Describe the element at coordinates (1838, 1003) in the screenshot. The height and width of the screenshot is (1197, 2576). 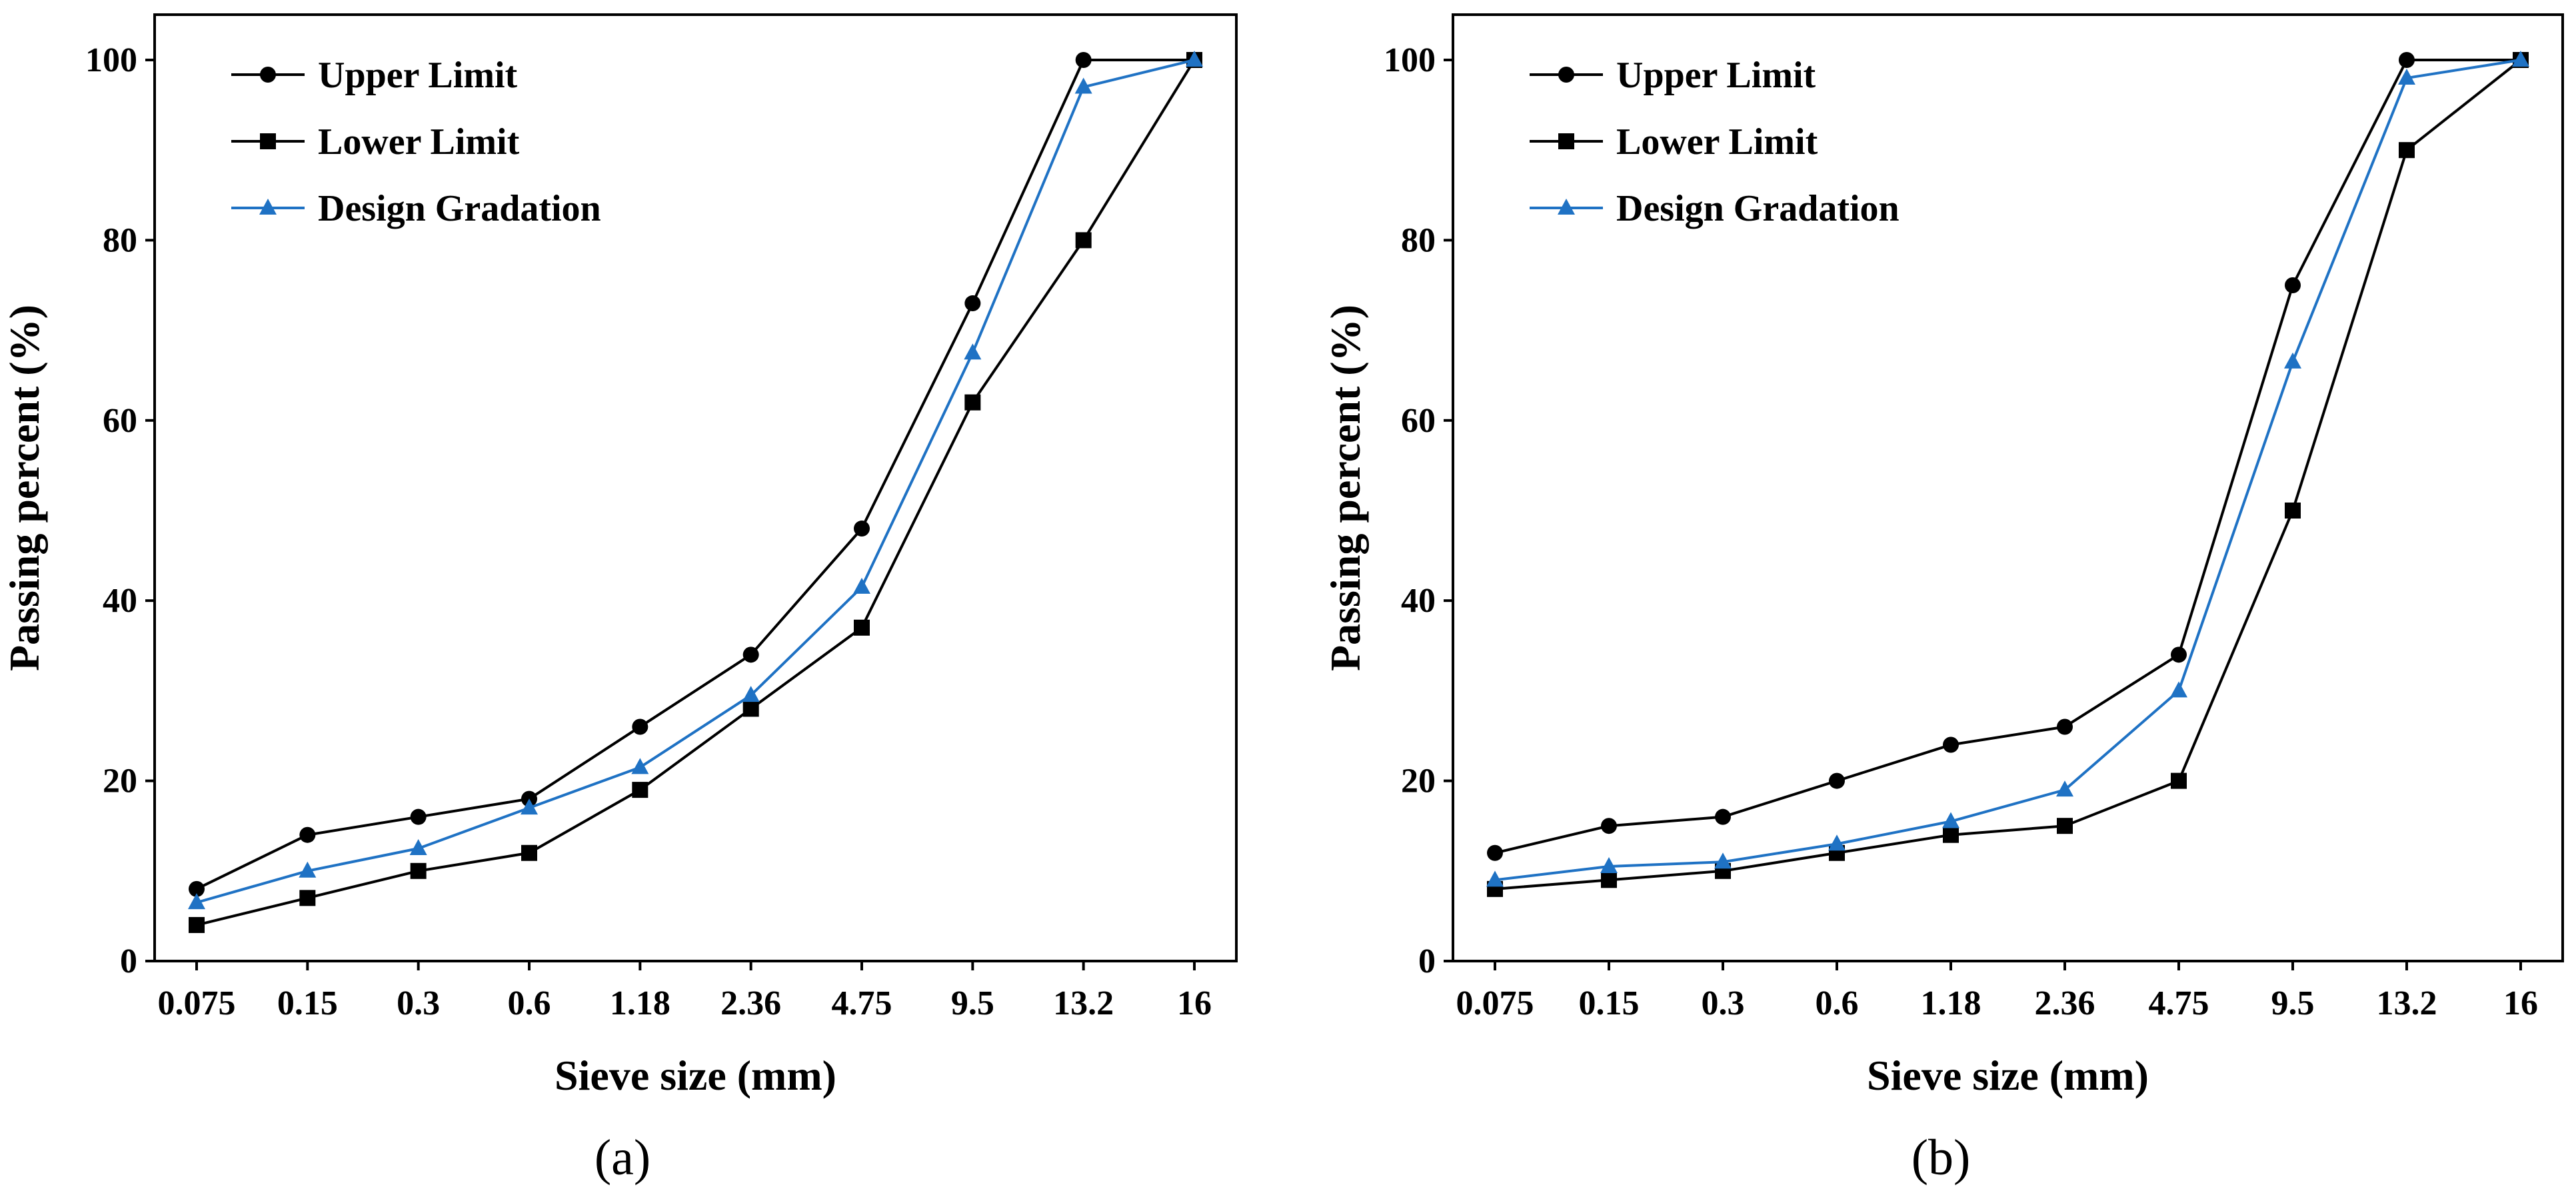
I see `x-tick-label: 0.6` at that location.